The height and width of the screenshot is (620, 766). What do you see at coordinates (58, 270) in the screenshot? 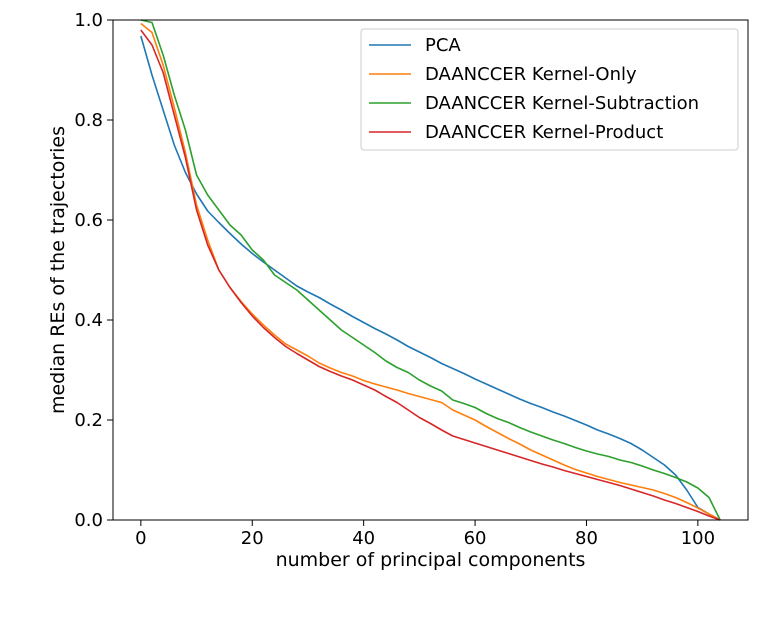
I see `y-axis-title: median REs of the trajectories` at bounding box center [58, 270].